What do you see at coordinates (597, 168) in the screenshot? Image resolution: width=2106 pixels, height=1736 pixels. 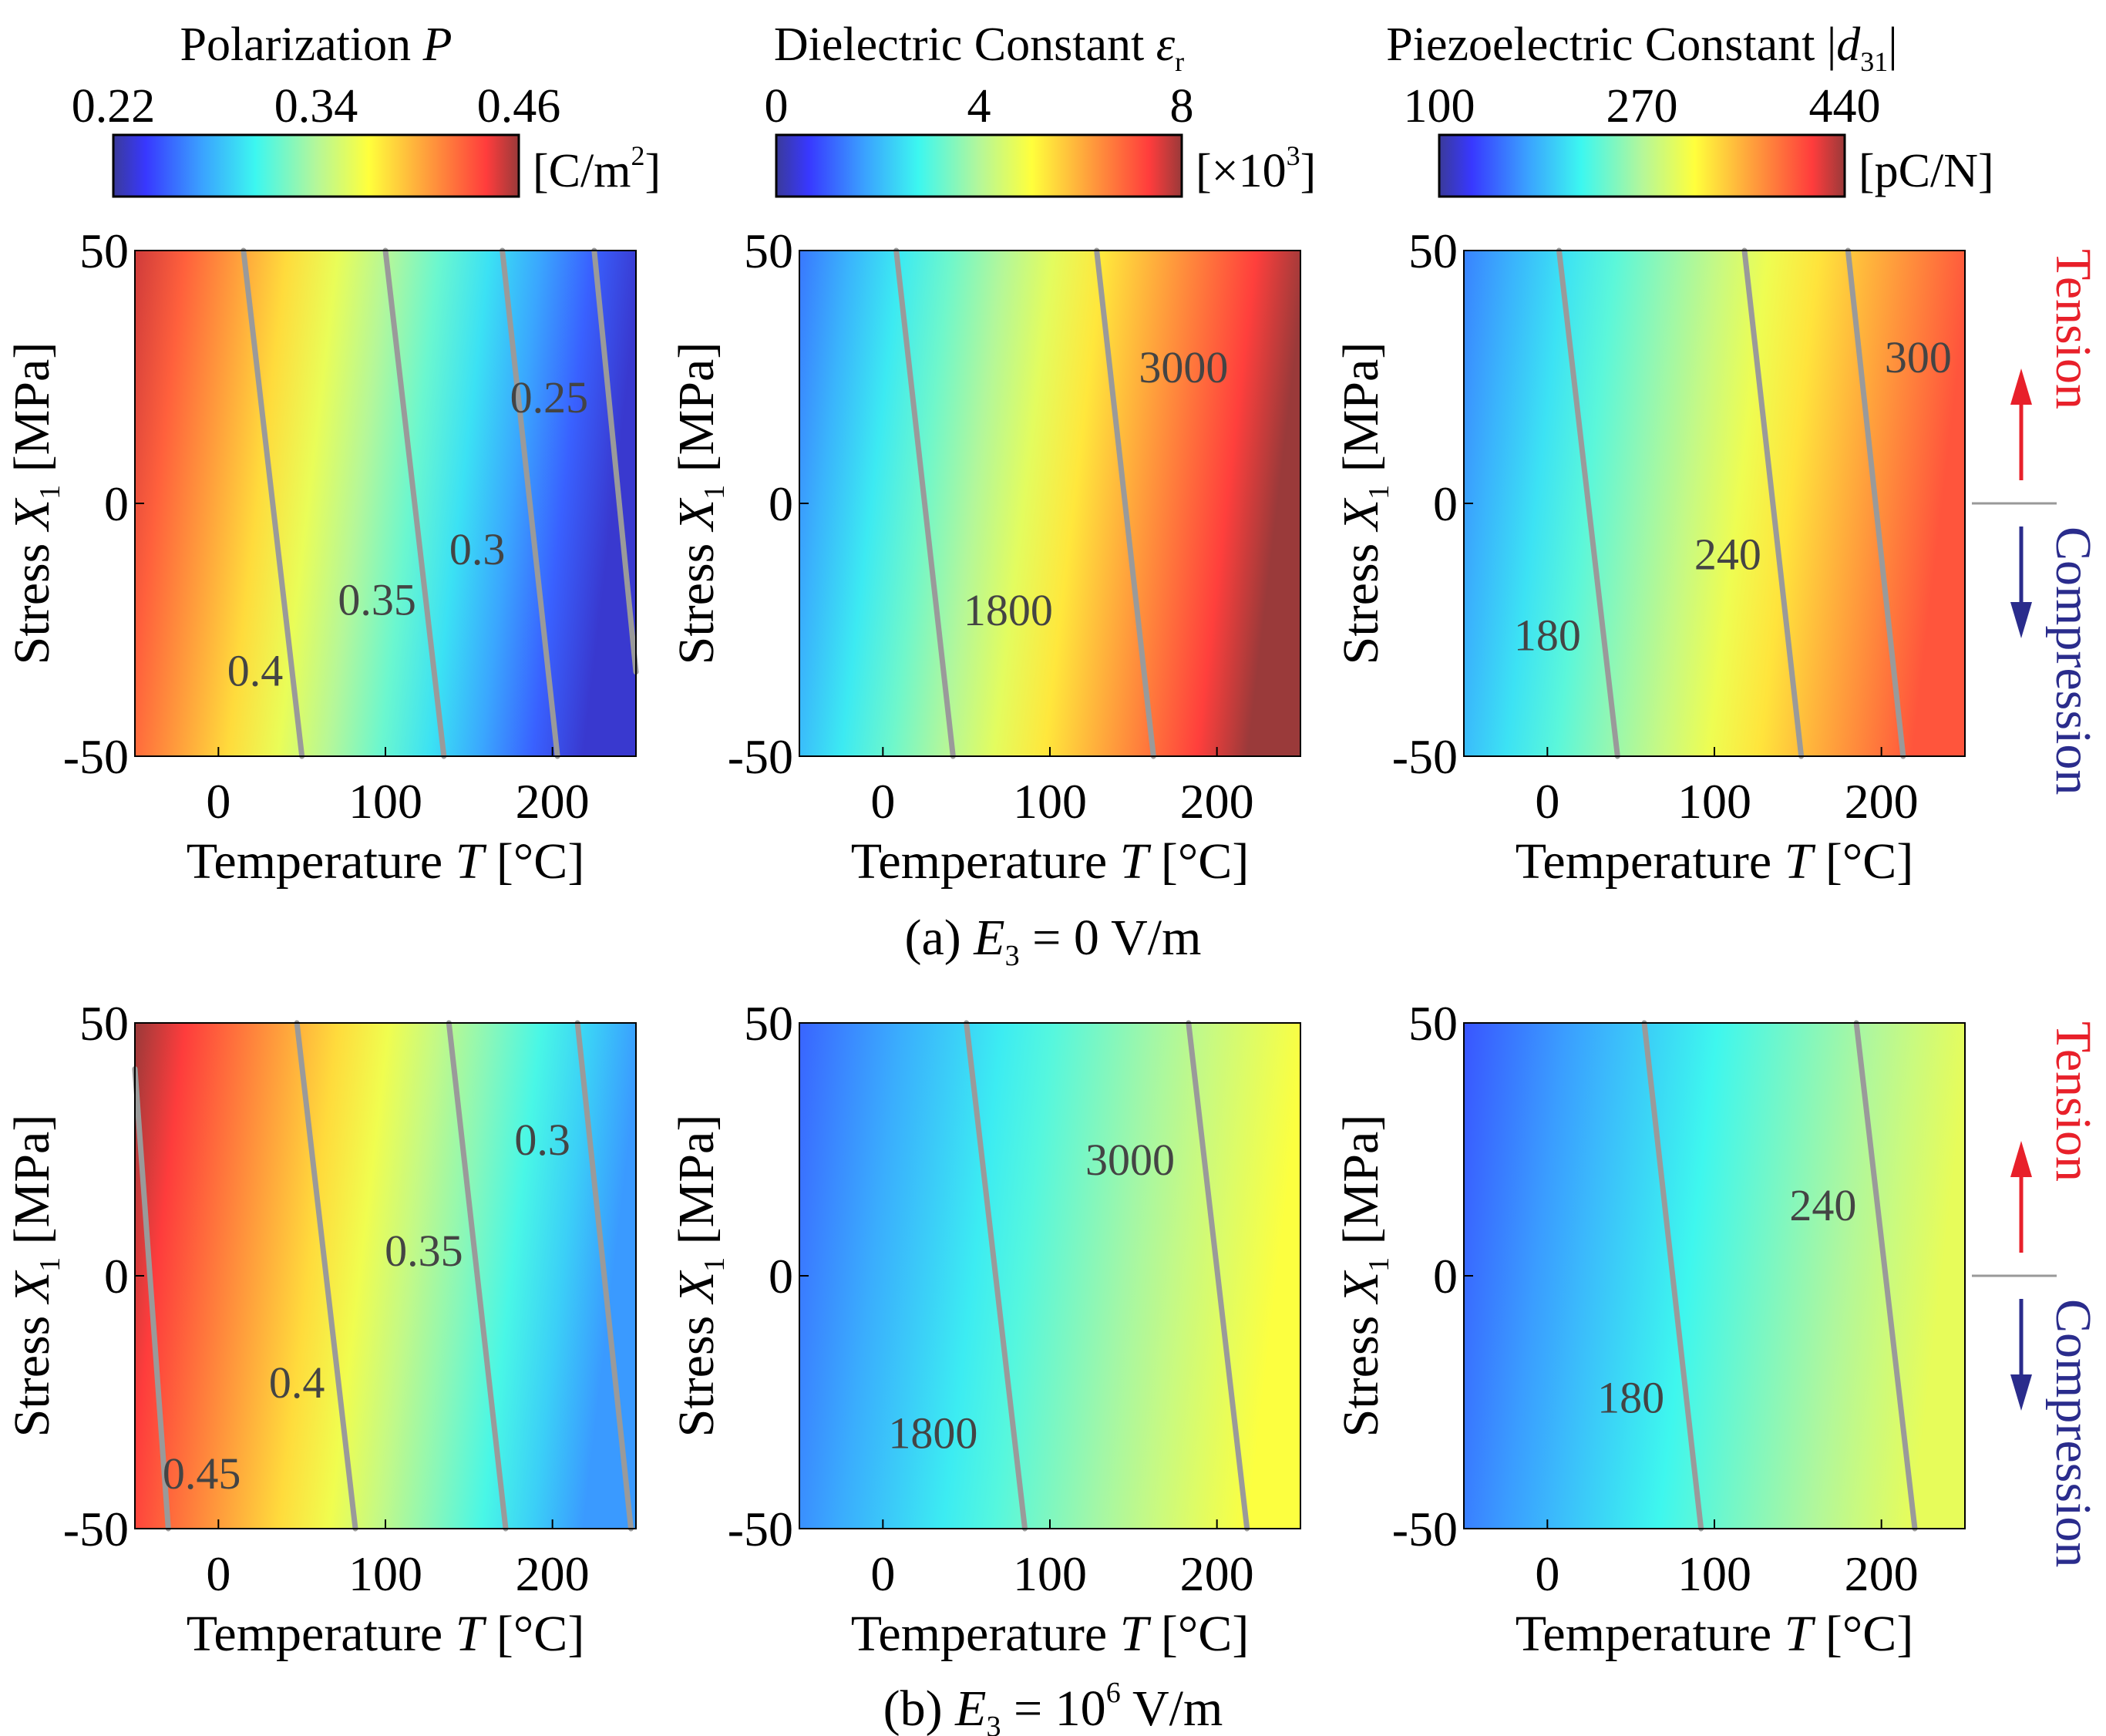 I see `colorbar-unit: [C/m2]` at bounding box center [597, 168].